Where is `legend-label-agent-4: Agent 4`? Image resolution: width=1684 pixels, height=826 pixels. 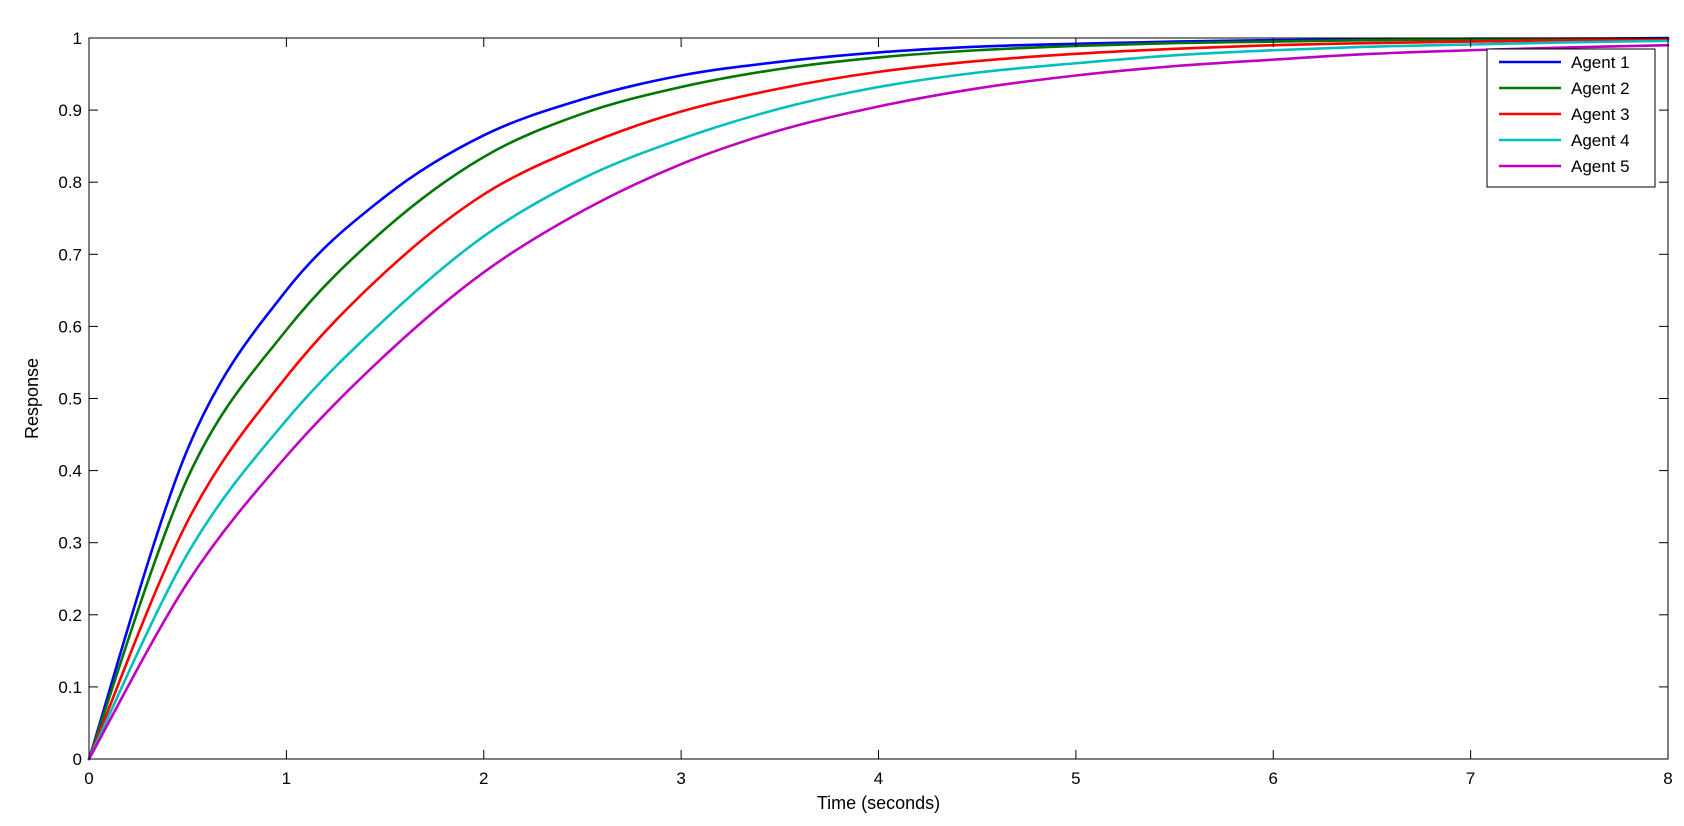 legend-label-agent-4: Agent 4 is located at coordinates (1600, 140).